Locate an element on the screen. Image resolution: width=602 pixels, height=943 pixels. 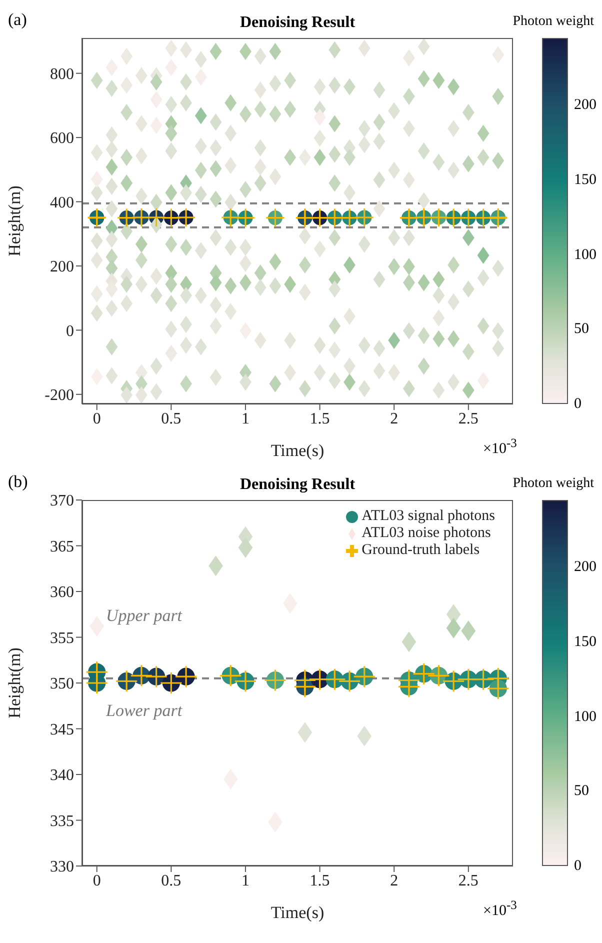
text: (a) is located at coordinates (17, 20).